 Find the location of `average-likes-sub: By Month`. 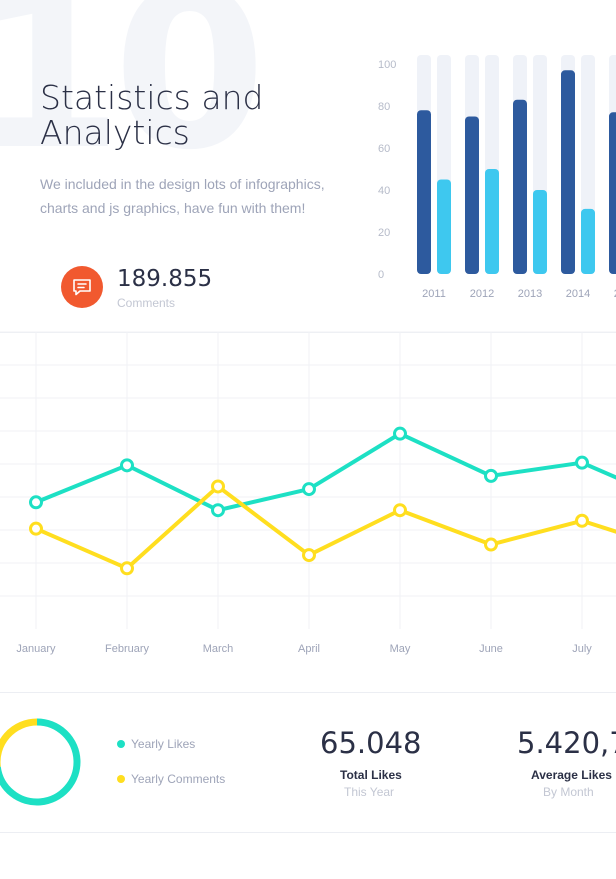

average-likes-sub: By Month is located at coordinates (568, 792).